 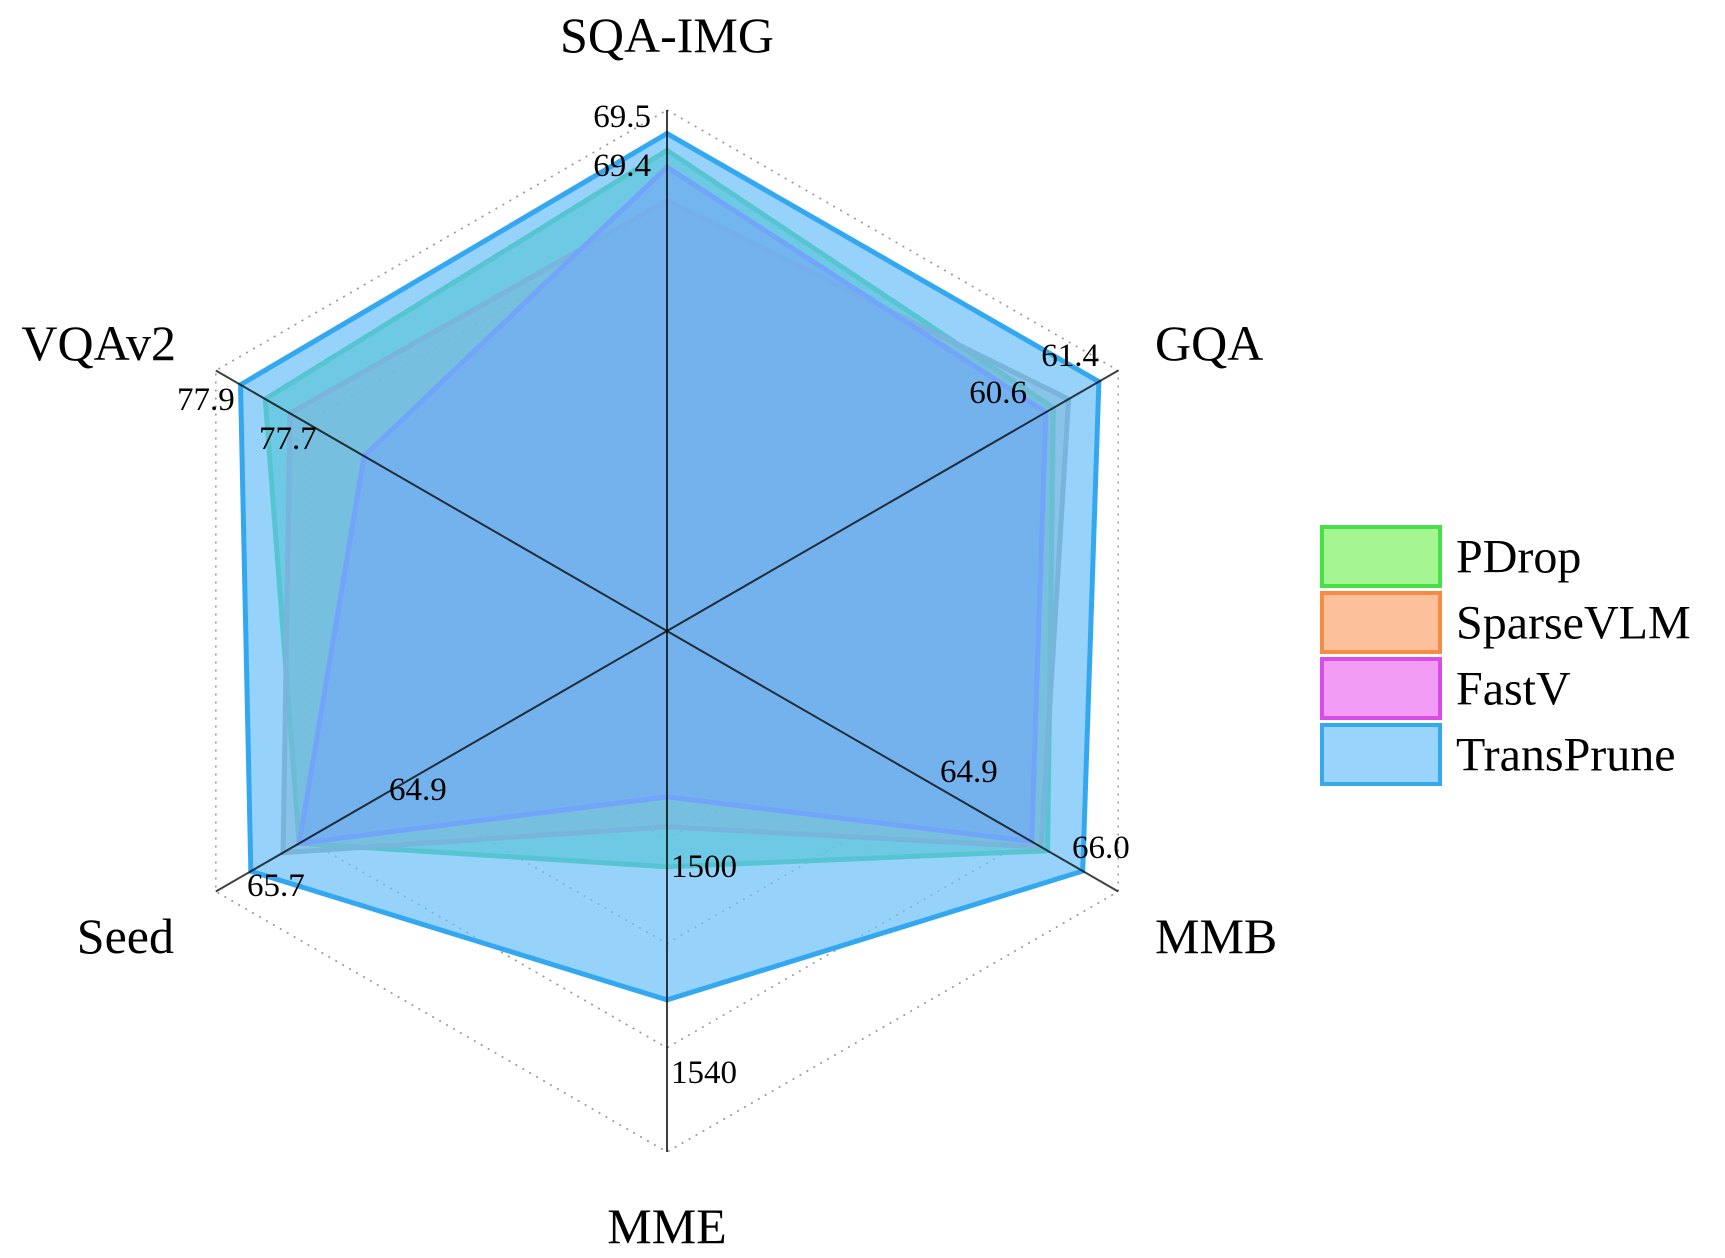 What do you see at coordinates (1513, 689) in the screenshot?
I see `legend-label-fastv: FastV` at bounding box center [1513, 689].